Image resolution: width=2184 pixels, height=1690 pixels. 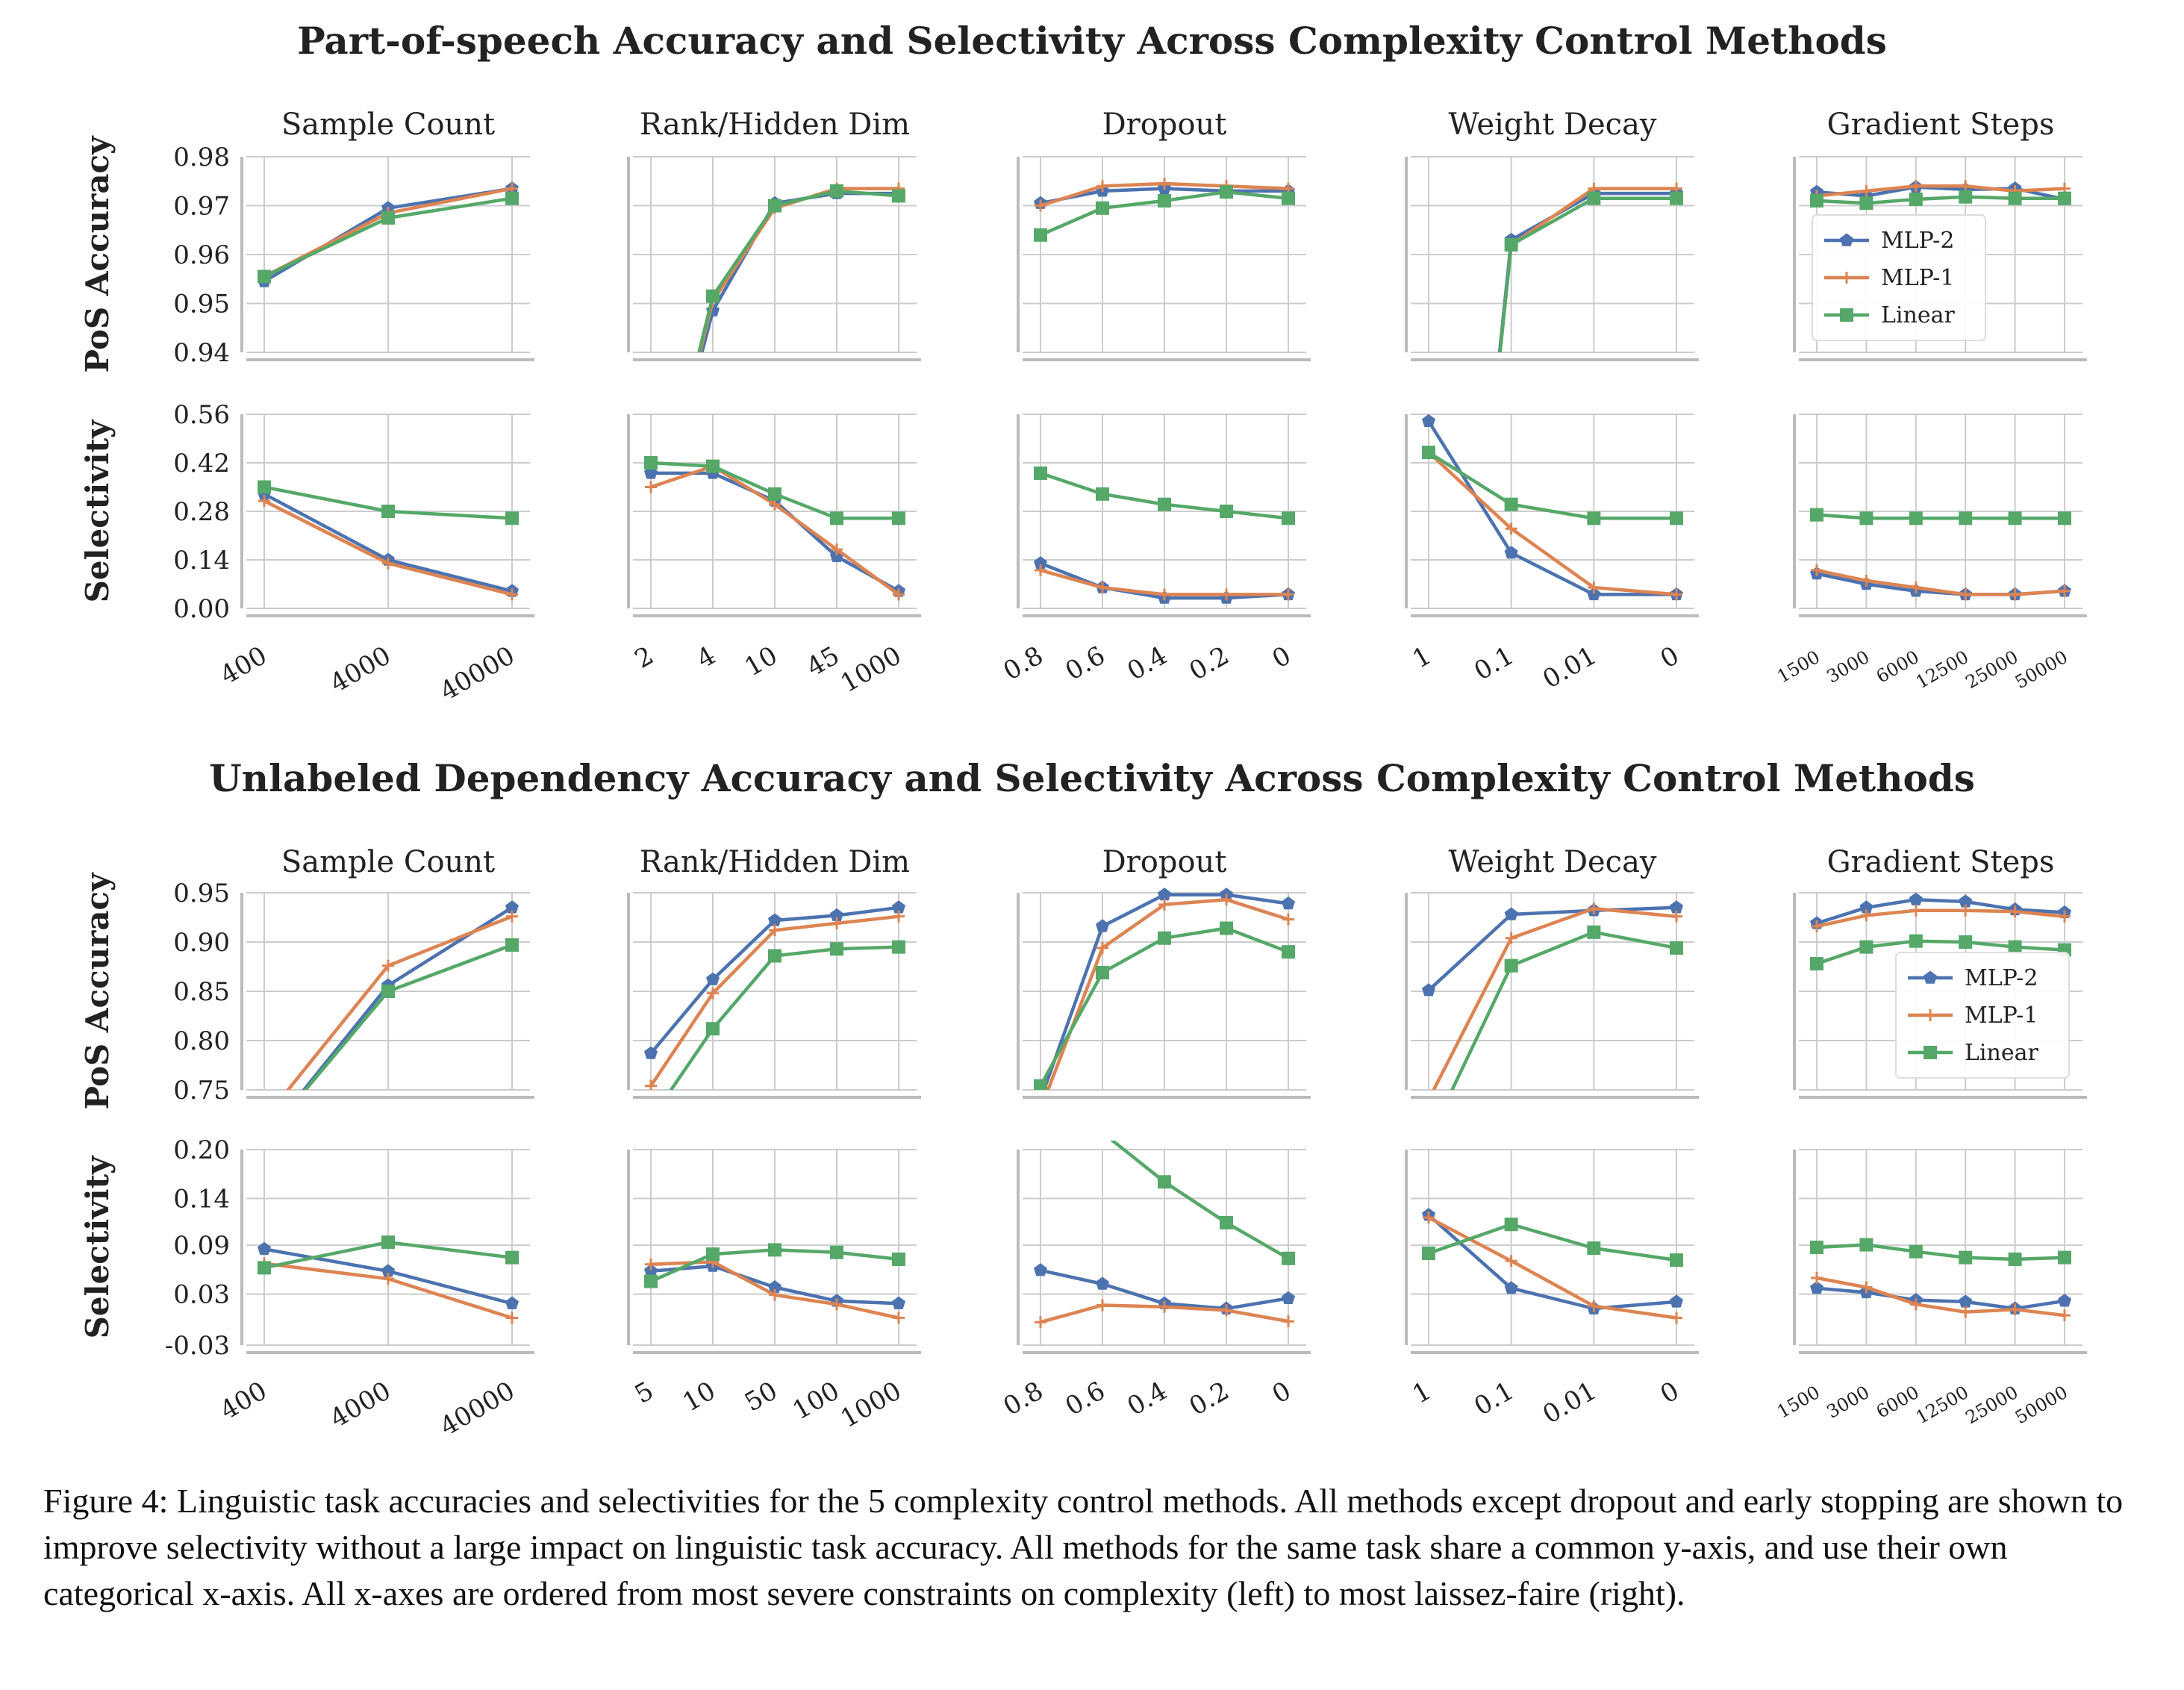 What do you see at coordinates (871, 1405) in the screenshot?
I see `x-tick-label: 1000` at bounding box center [871, 1405].